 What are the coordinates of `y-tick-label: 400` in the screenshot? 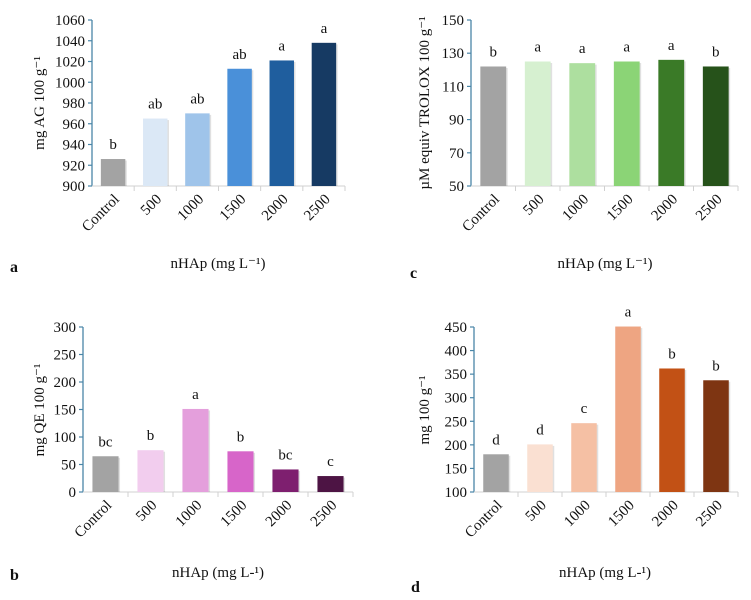 It's located at (456, 352).